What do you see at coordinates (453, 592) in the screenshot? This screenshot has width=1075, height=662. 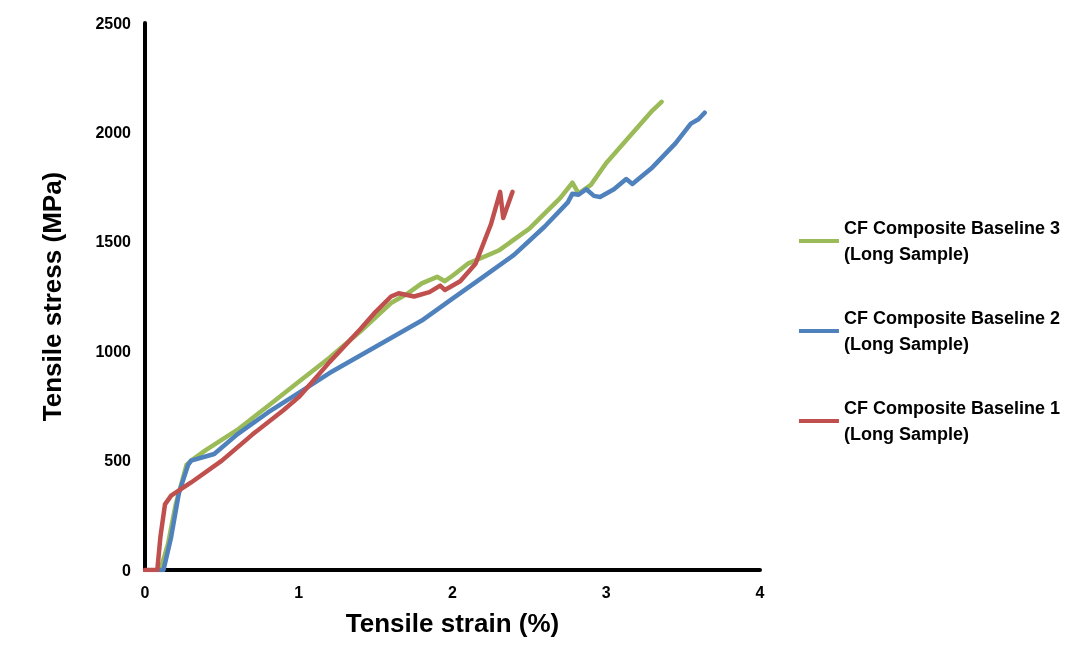 I see `x-tick-label: 2` at bounding box center [453, 592].